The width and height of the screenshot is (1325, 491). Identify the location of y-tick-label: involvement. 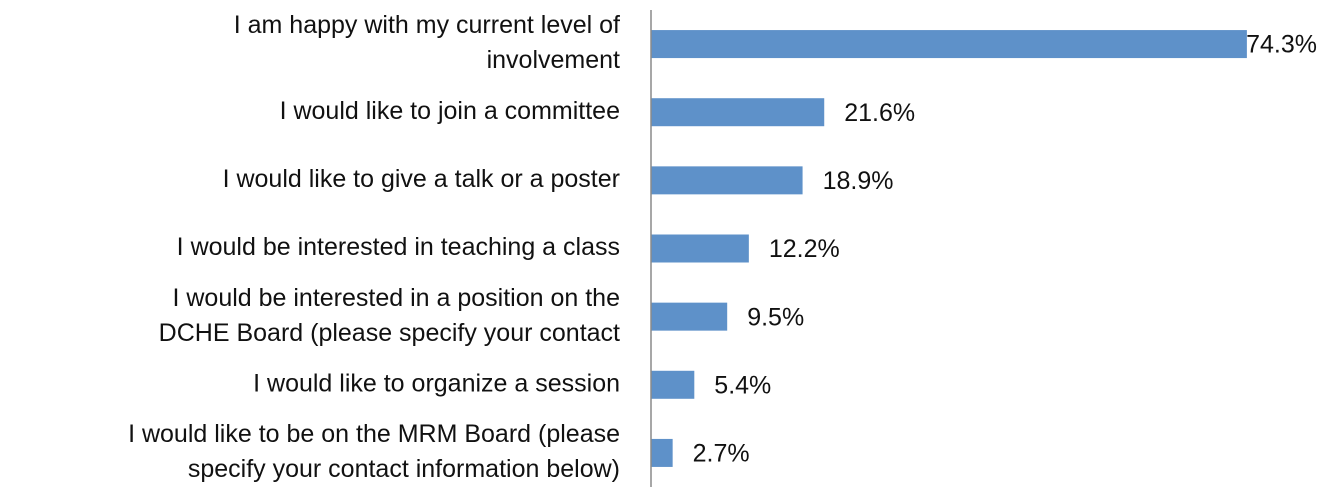
(553, 60).